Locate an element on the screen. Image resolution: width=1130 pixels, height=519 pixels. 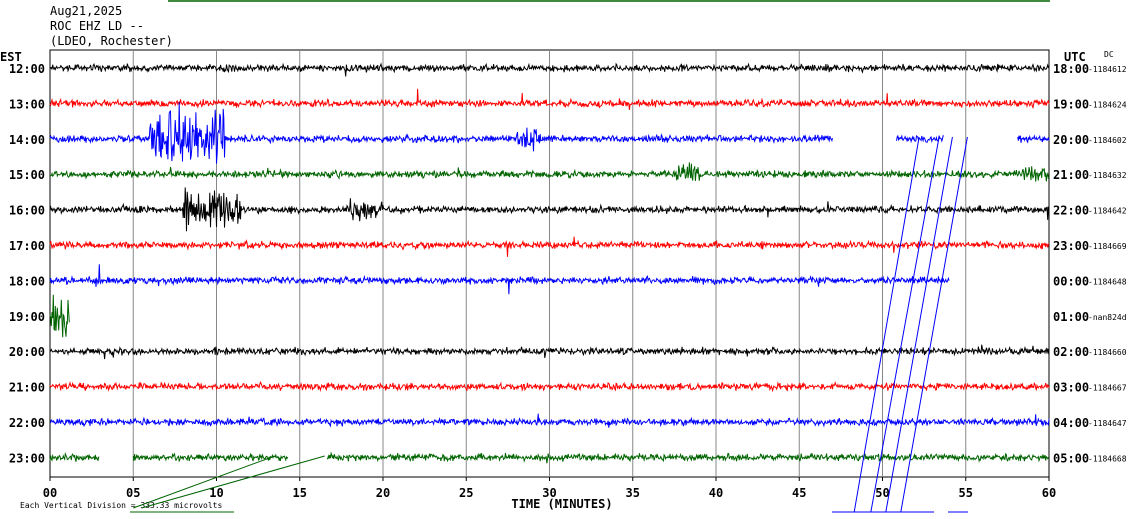
x-tick-label: 15 is located at coordinates (300, 493).